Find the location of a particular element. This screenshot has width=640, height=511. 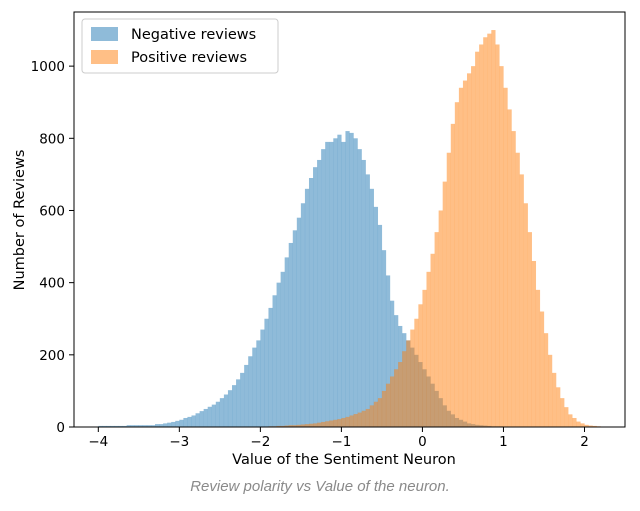

x-axis-label: Value of the Sentiment Neuron is located at coordinates (344, 460).